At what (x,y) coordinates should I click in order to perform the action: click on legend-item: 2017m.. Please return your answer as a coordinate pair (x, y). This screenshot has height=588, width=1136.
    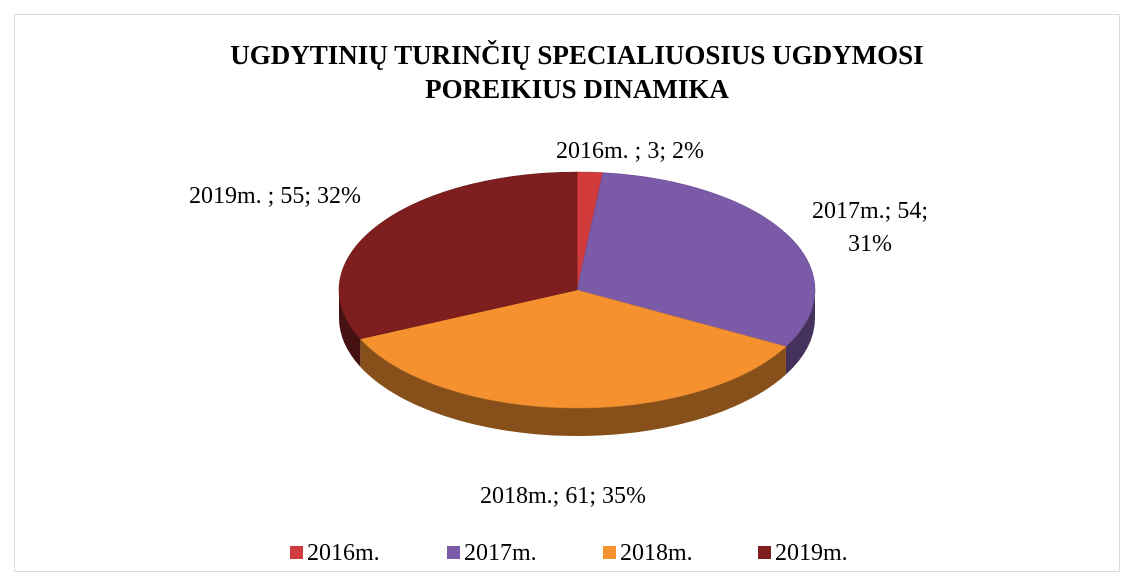
    Looking at the image, I should click on (492, 553).